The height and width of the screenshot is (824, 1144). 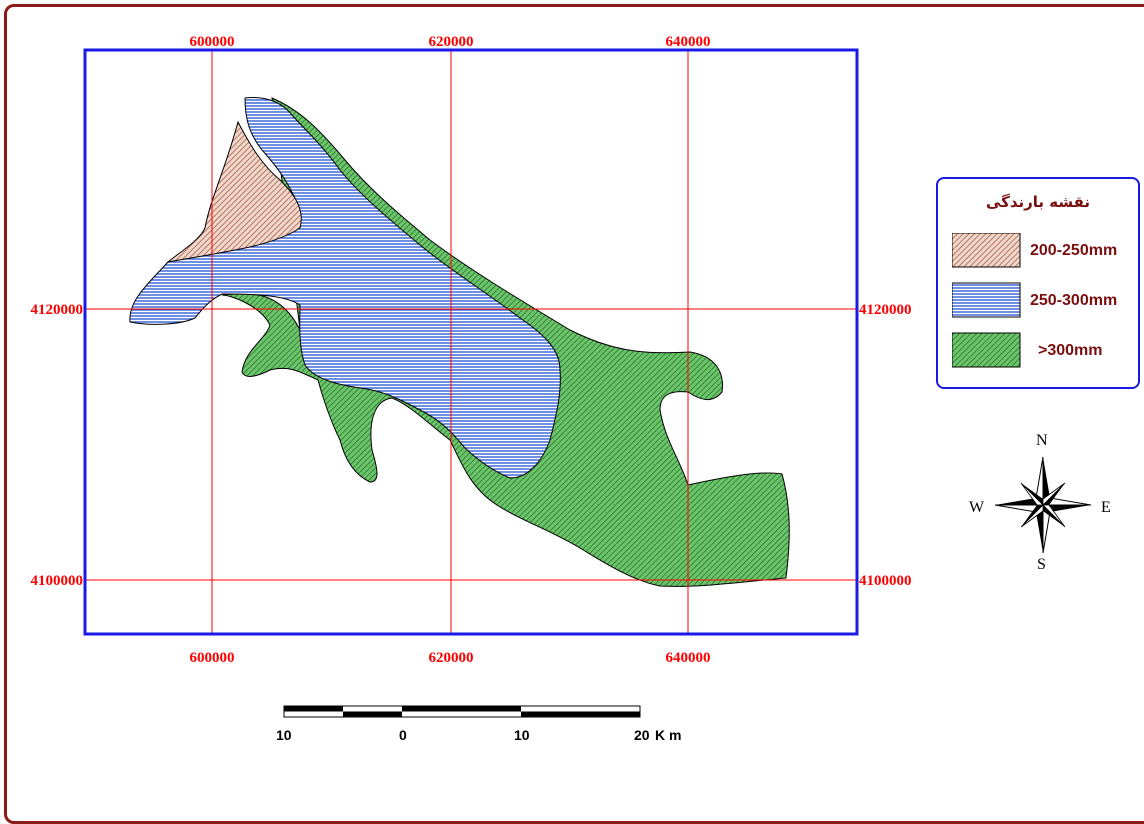 I want to click on legend-title: نقشه بارندگی, so click(x=1038, y=202).